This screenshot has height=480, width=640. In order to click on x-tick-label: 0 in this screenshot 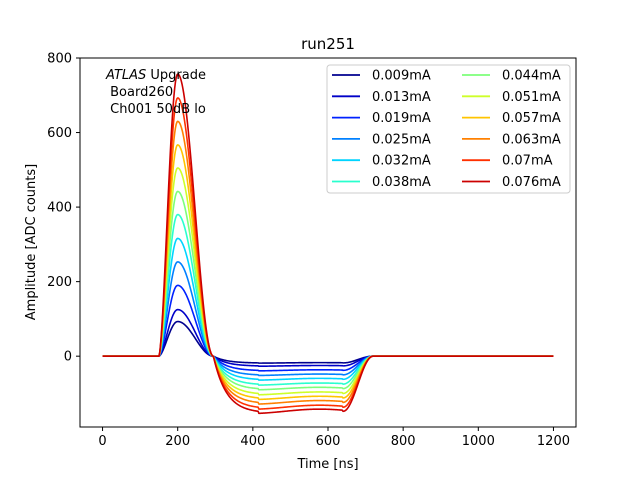, I will do `click(102, 441)`.